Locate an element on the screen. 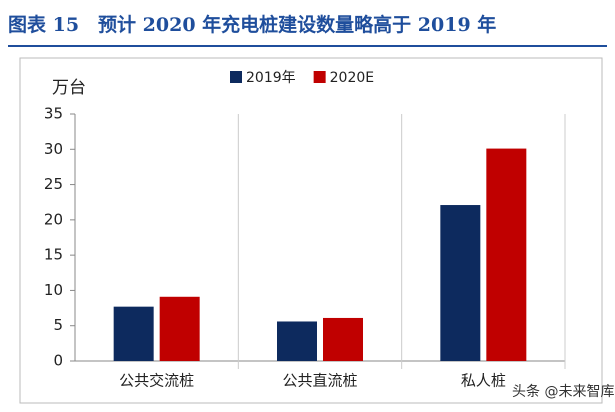 This screenshot has width=615, height=412. x-tick-label: 公共交流桩 is located at coordinates (156, 381).